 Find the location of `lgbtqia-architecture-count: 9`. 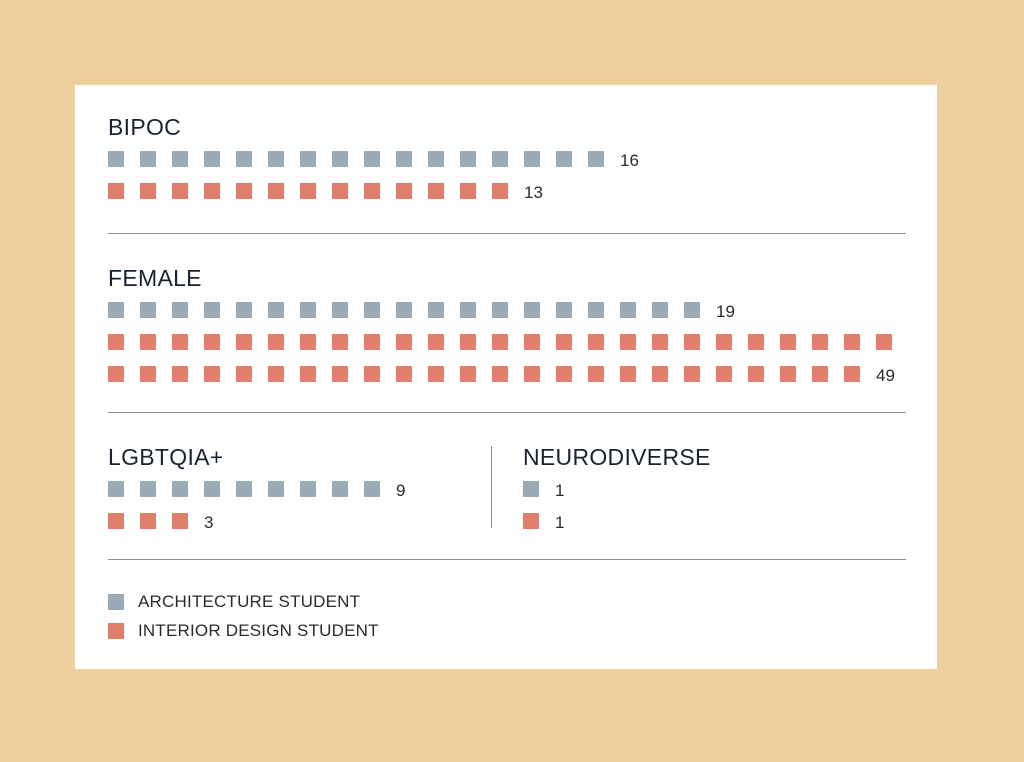

lgbtqia-architecture-count: 9 is located at coordinates (401, 490).